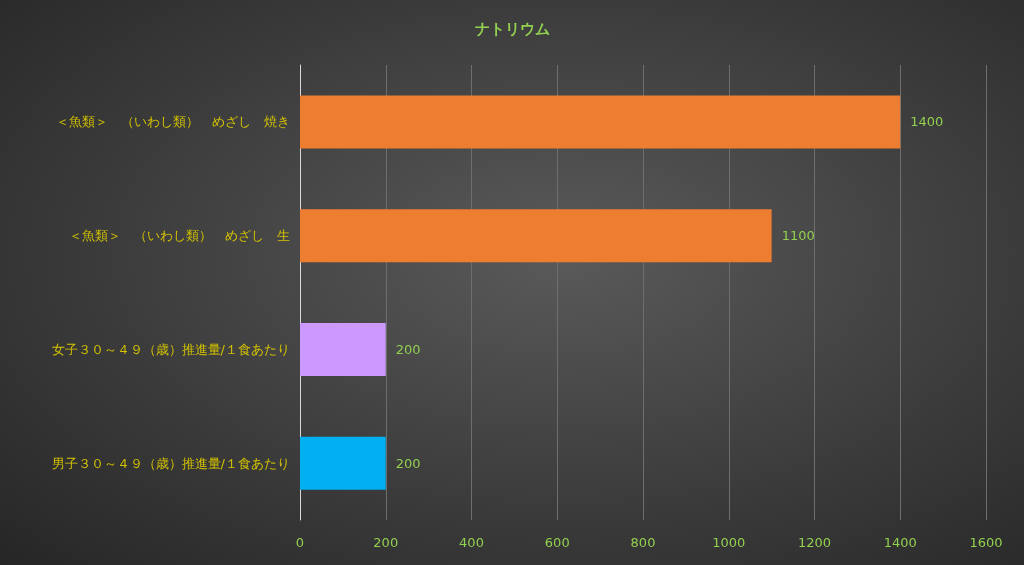  Describe the element at coordinates (729, 542) in the screenshot. I see `x-tick-label: 1000` at that location.